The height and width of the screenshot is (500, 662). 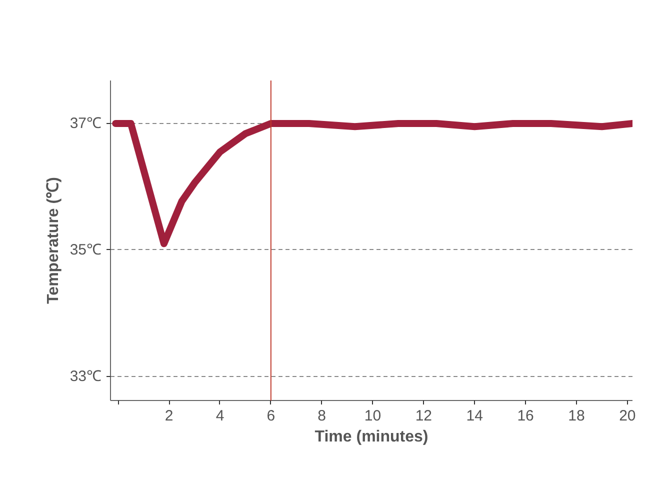 I want to click on y-axis-title: Temperature (℃), so click(x=53, y=240).